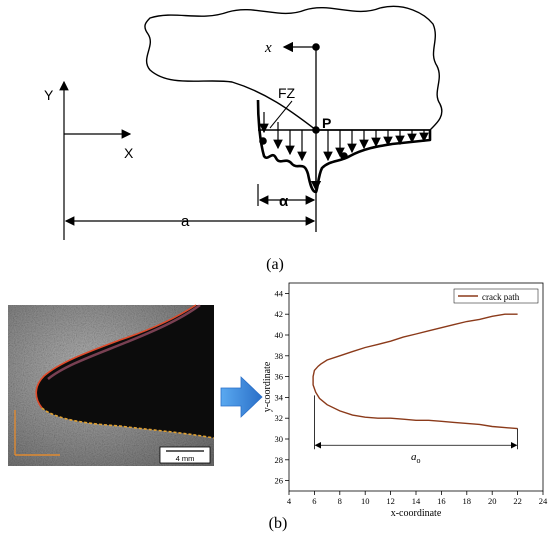  Describe the element at coordinates (416, 501) in the screenshot. I see `x-tick-label: 14` at that location.